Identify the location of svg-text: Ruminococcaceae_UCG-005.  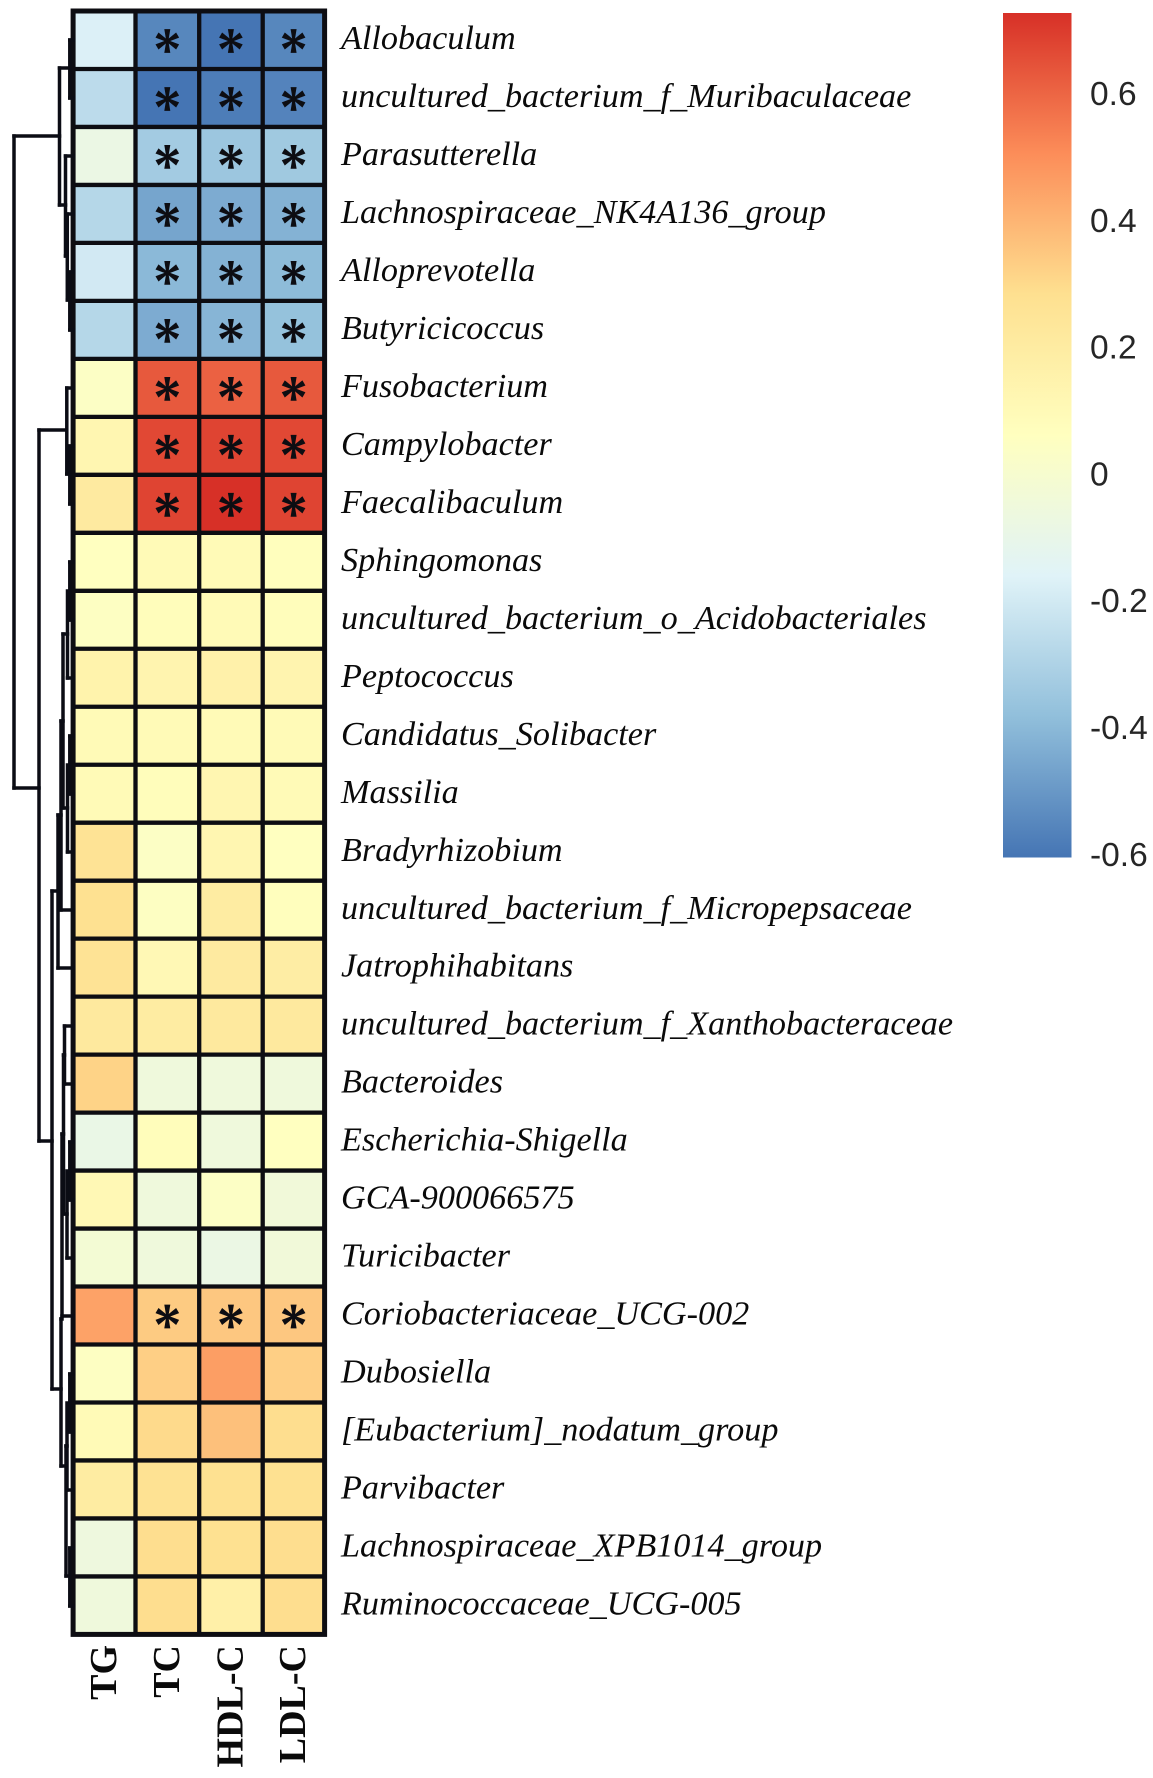
(541, 1604).